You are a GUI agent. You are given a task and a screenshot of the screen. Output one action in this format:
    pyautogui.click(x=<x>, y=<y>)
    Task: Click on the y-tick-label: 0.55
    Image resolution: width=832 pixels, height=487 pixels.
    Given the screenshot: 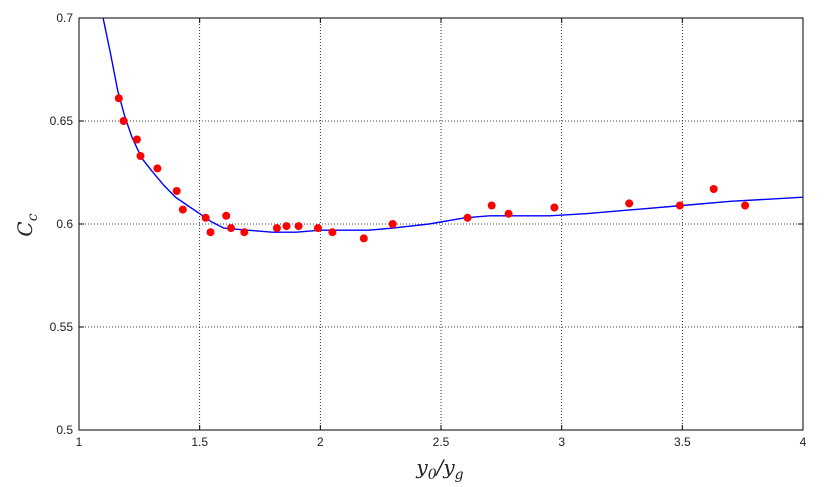 What is the action you would take?
    pyautogui.click(x=62, y=327)
    